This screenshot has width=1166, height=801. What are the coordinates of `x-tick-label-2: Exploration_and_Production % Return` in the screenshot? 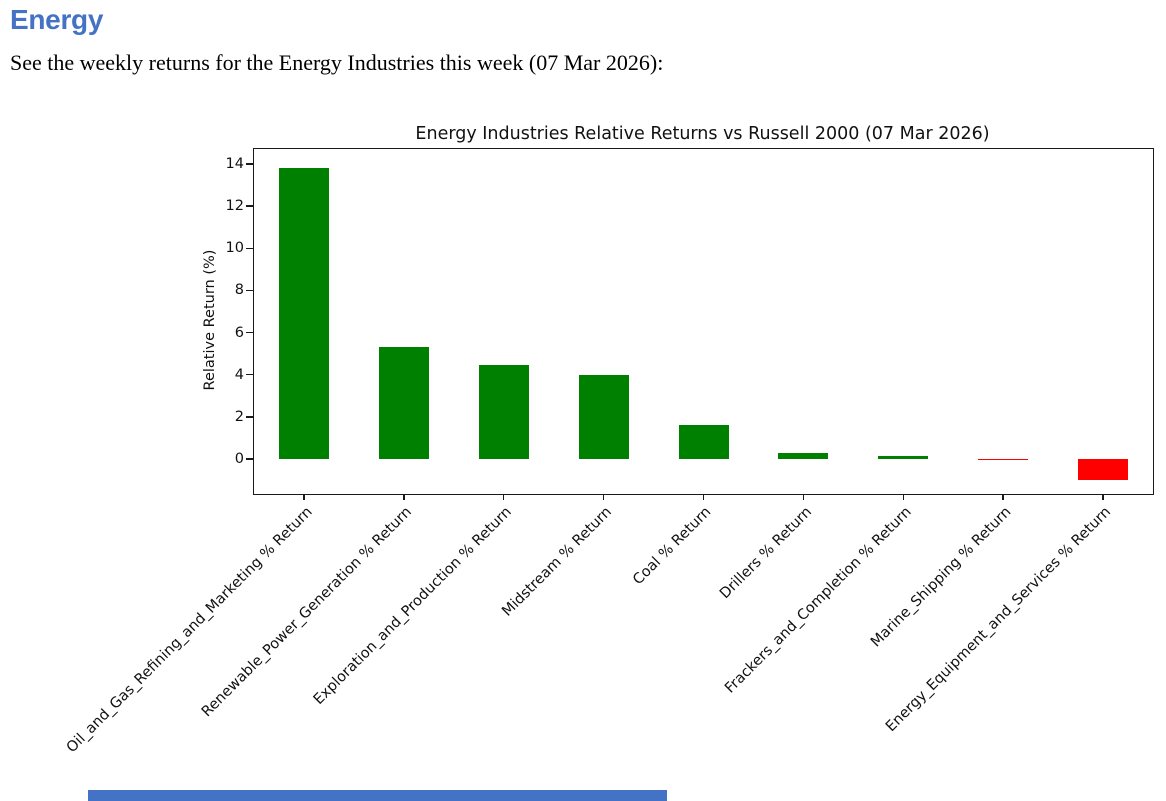 It's located at (413, 606).